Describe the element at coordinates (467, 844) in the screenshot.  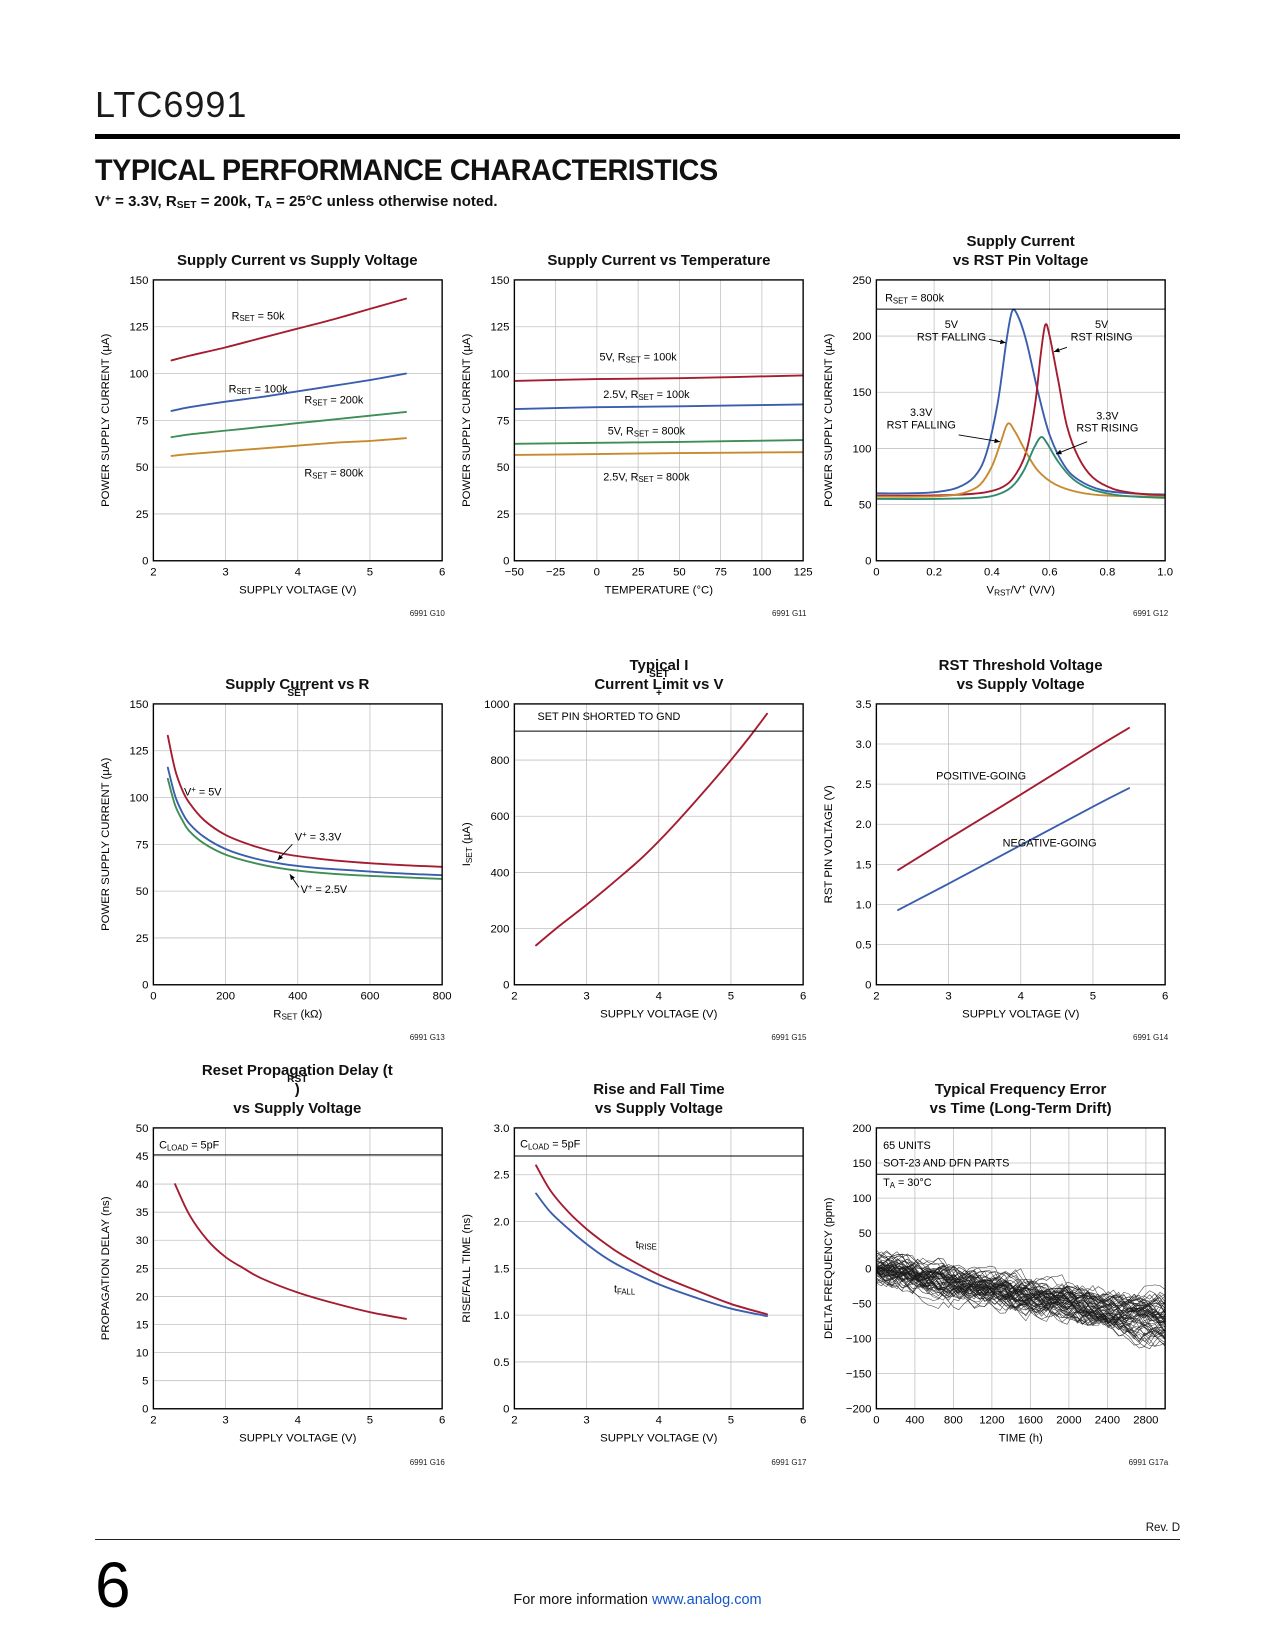
I see `y-axis-label: ISET (µA)` at that location.